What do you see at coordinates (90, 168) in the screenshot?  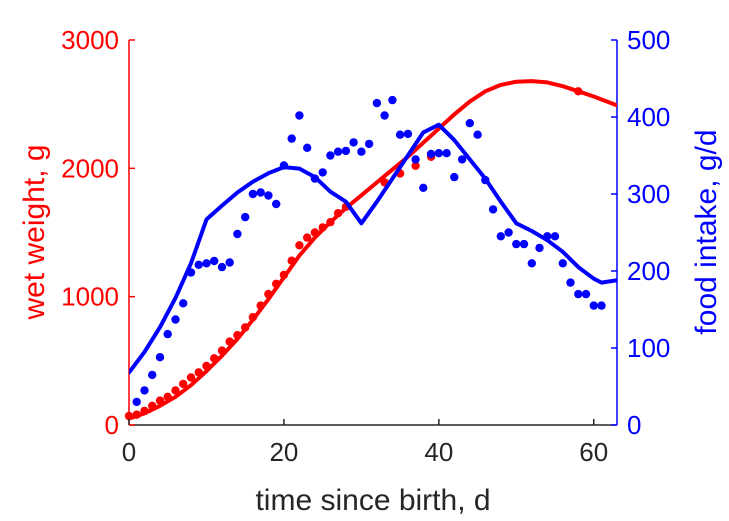 I see `left-y-tick-label: 2000` at bounding box center [90, 168].